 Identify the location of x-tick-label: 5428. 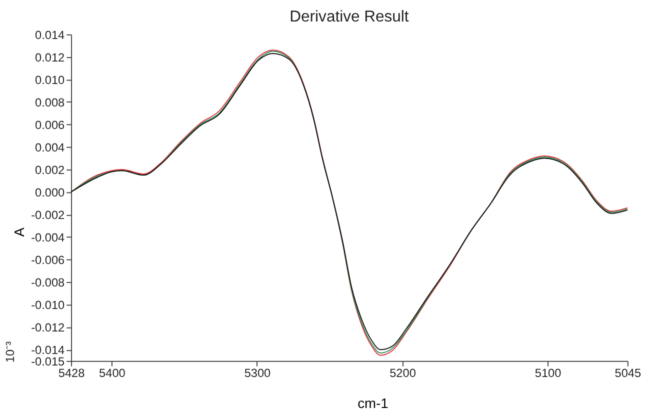
(72, 373).